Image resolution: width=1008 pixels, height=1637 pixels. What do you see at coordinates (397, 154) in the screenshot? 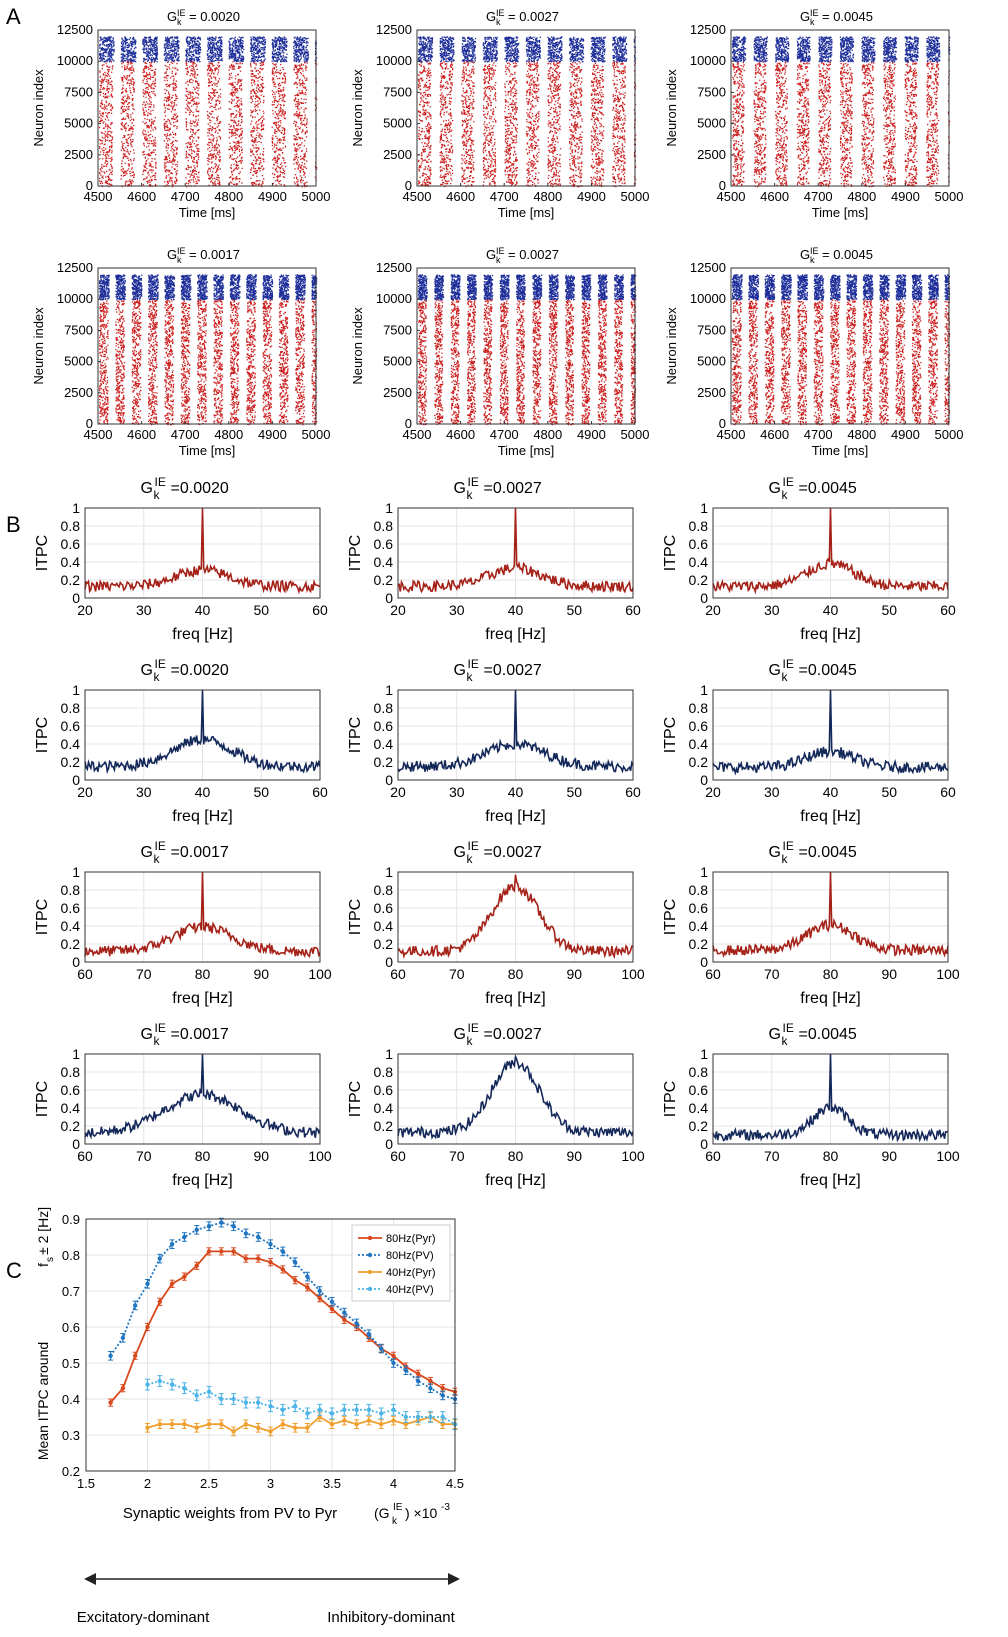
I see `y-tick-label: 2500` at bounding box center [397, 154].